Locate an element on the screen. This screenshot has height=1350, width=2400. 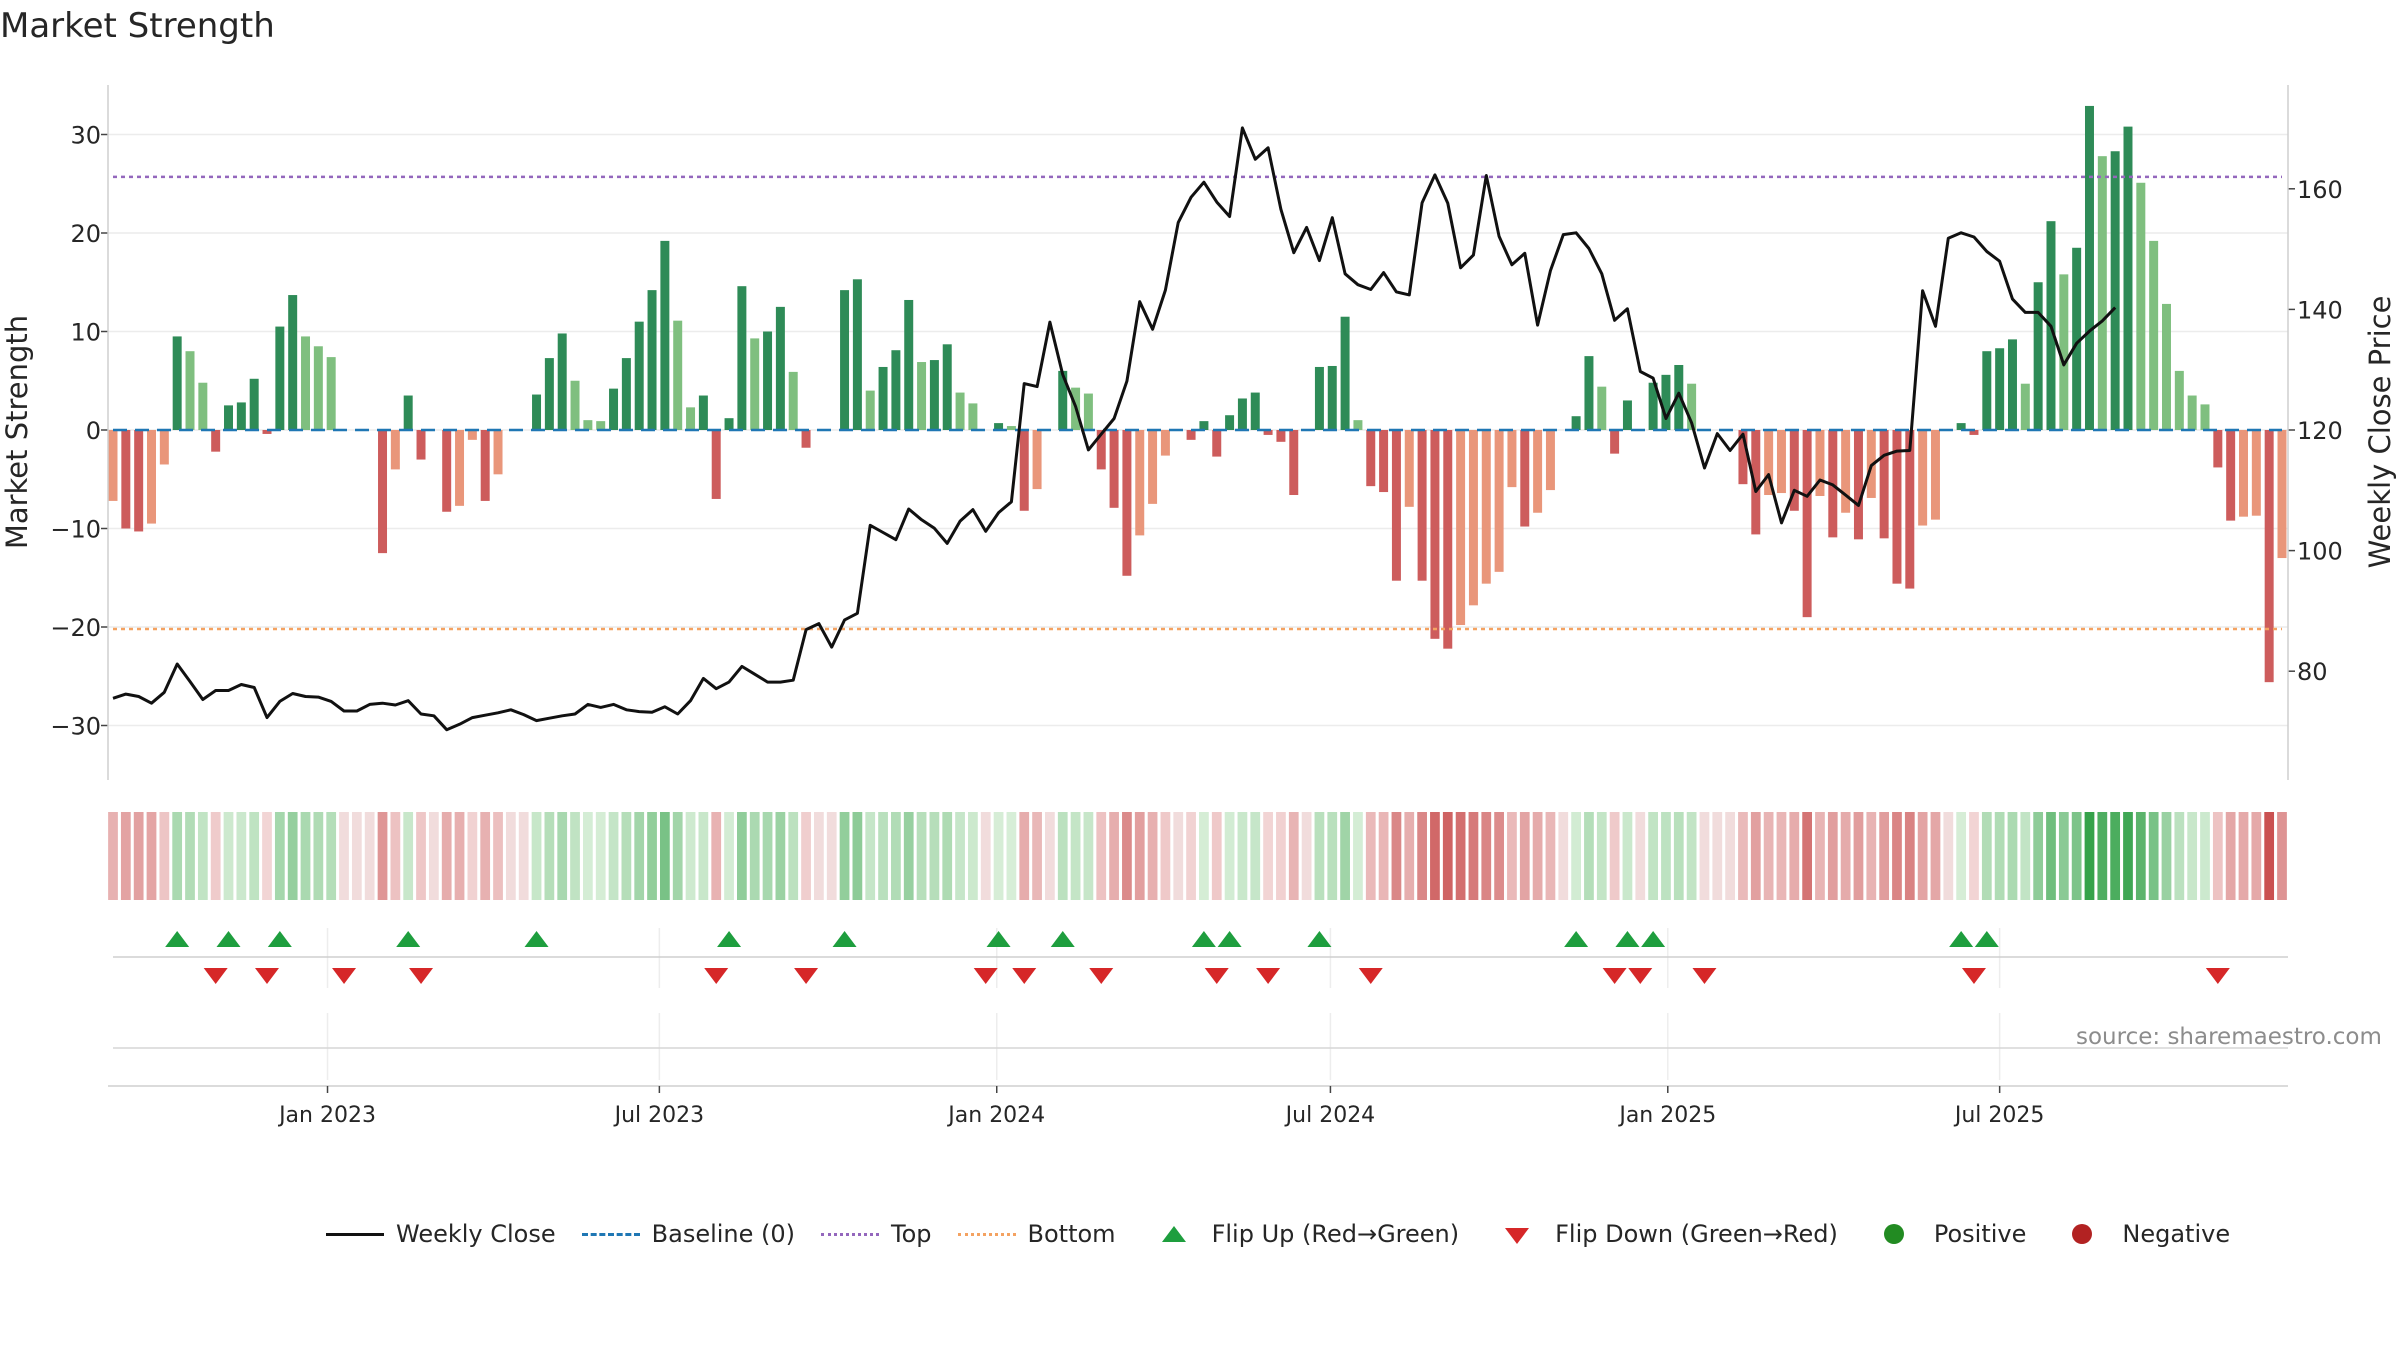
legend-item-top: Top is located at coordinates (874, 1234).